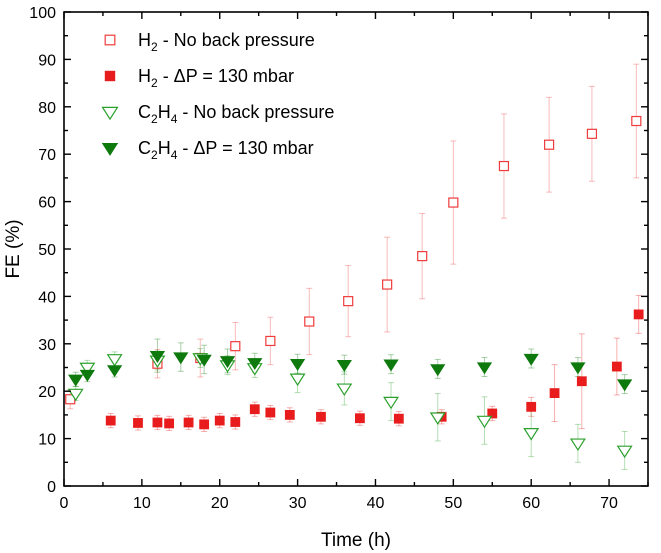  I want to click on y-axis-label: FE (%), so click(13, 248).